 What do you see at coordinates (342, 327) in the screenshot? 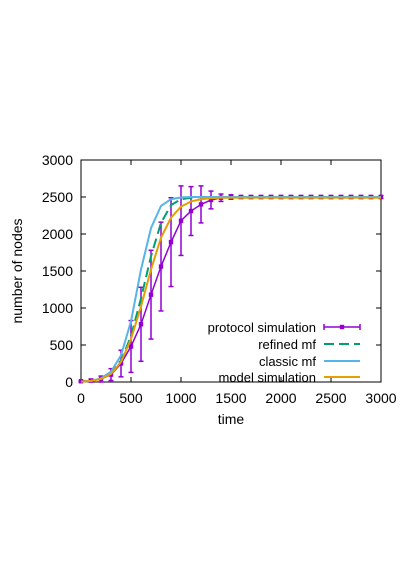
I see `legend-swatch-point` at bounding box center [342, 327].